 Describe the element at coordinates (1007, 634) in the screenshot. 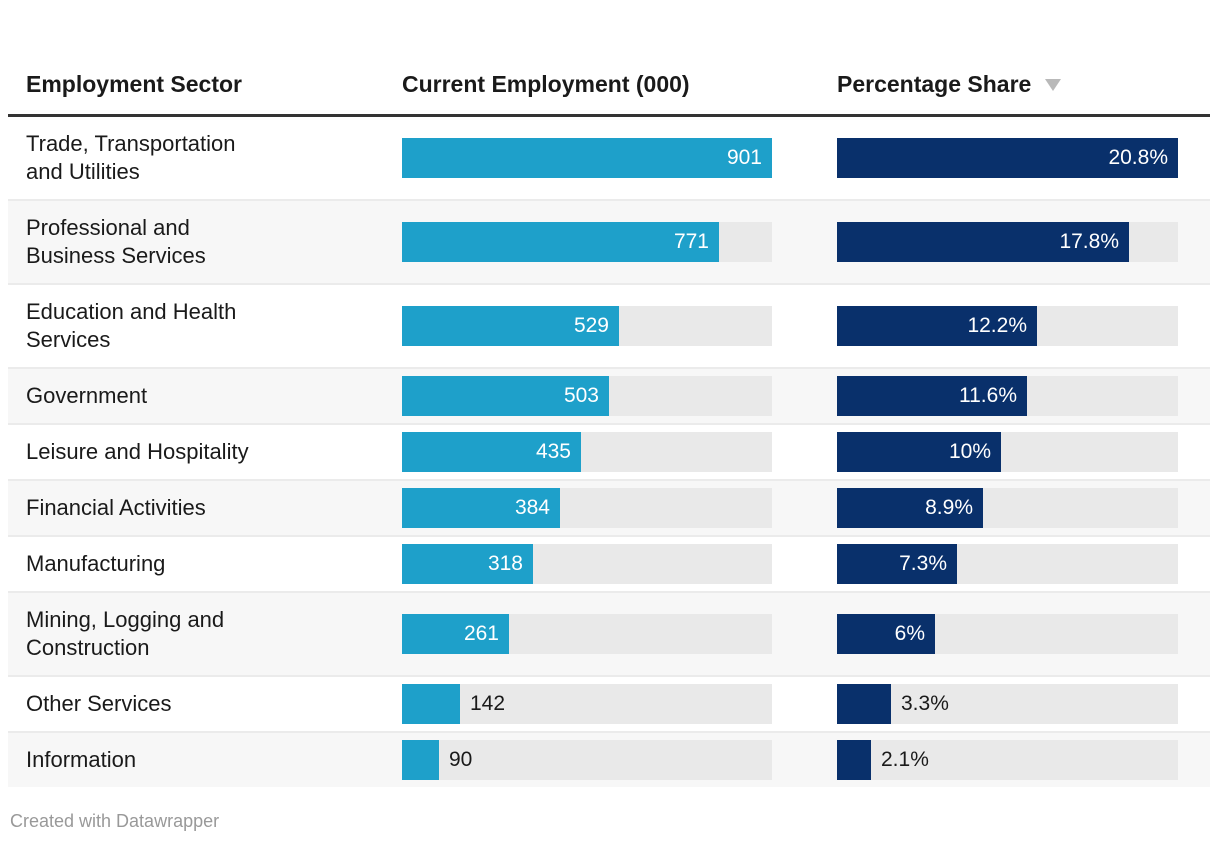

I see `share-bar-track: 6%` at that location.